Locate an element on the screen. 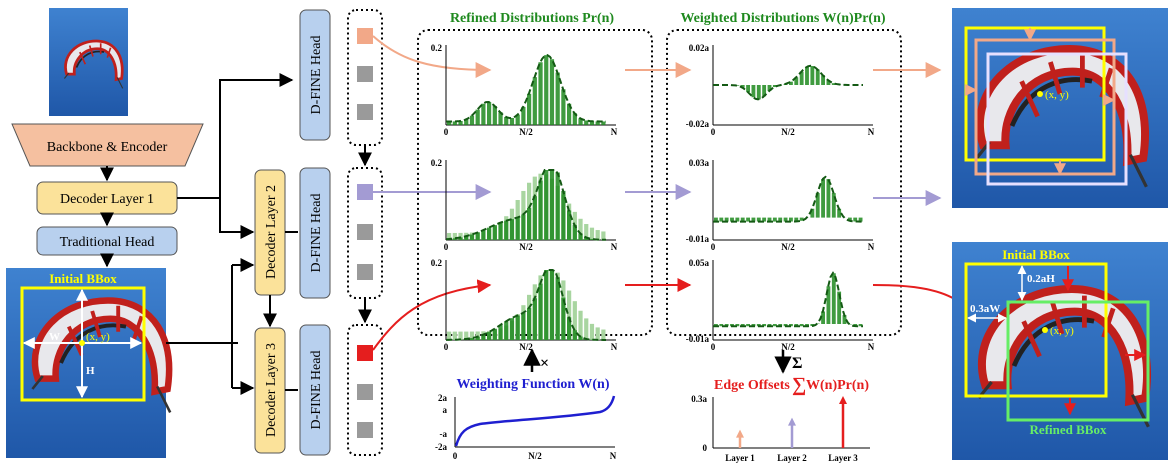 Image resolution: width=1175 pixels, height=469 pixels. arrow-red-in is located at coordinates (432, 315).